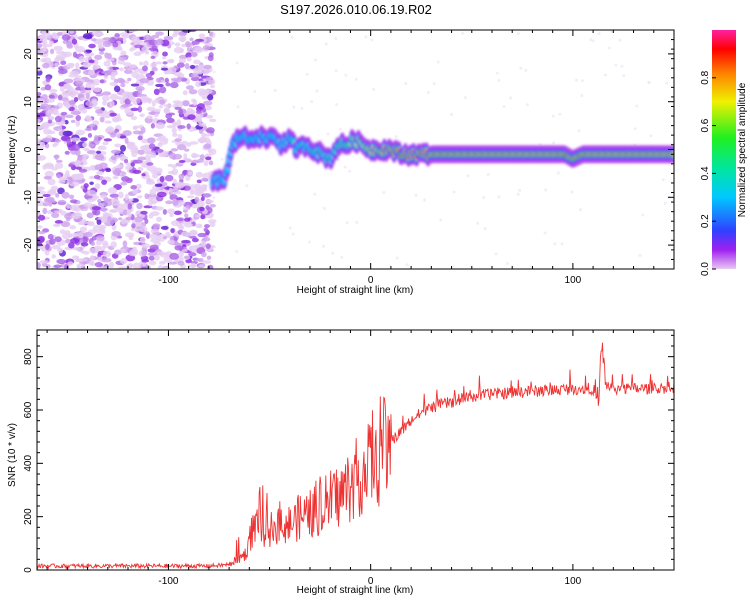 The image size is (750, 600). I want to click on y-tick-label: 800, so click(28, 356).